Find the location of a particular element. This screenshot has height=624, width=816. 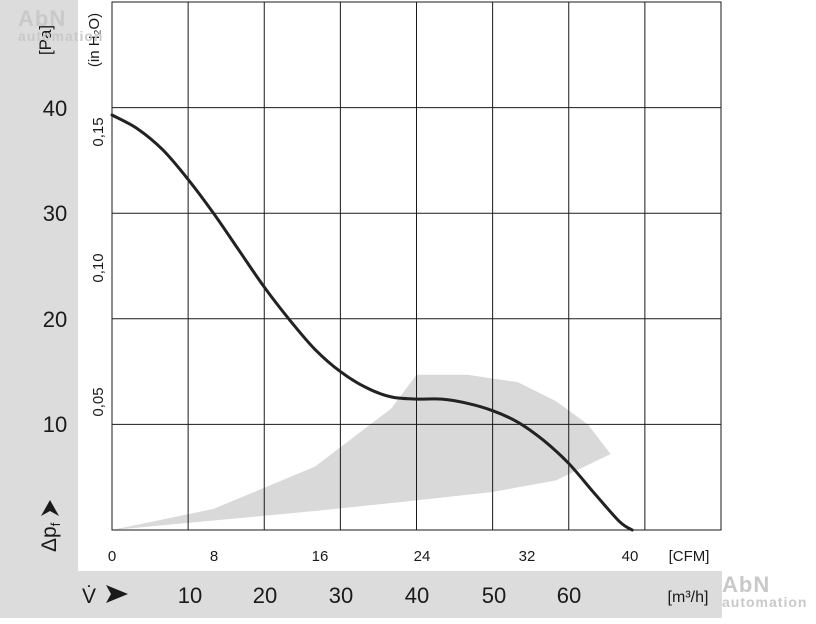

x-tick-0: 0 is located at coordinates (112, 556).